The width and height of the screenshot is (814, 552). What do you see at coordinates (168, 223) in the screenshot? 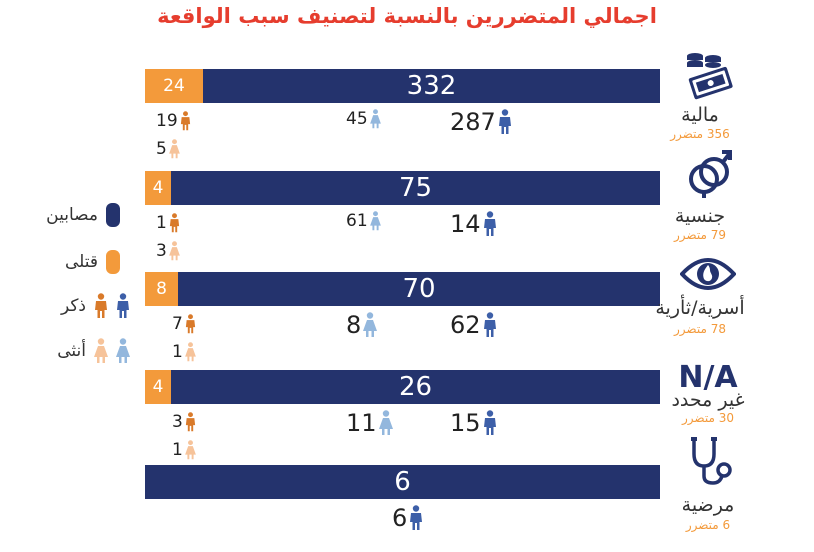
I see `killed-male-count: 1` at bounding box center [168, 223].